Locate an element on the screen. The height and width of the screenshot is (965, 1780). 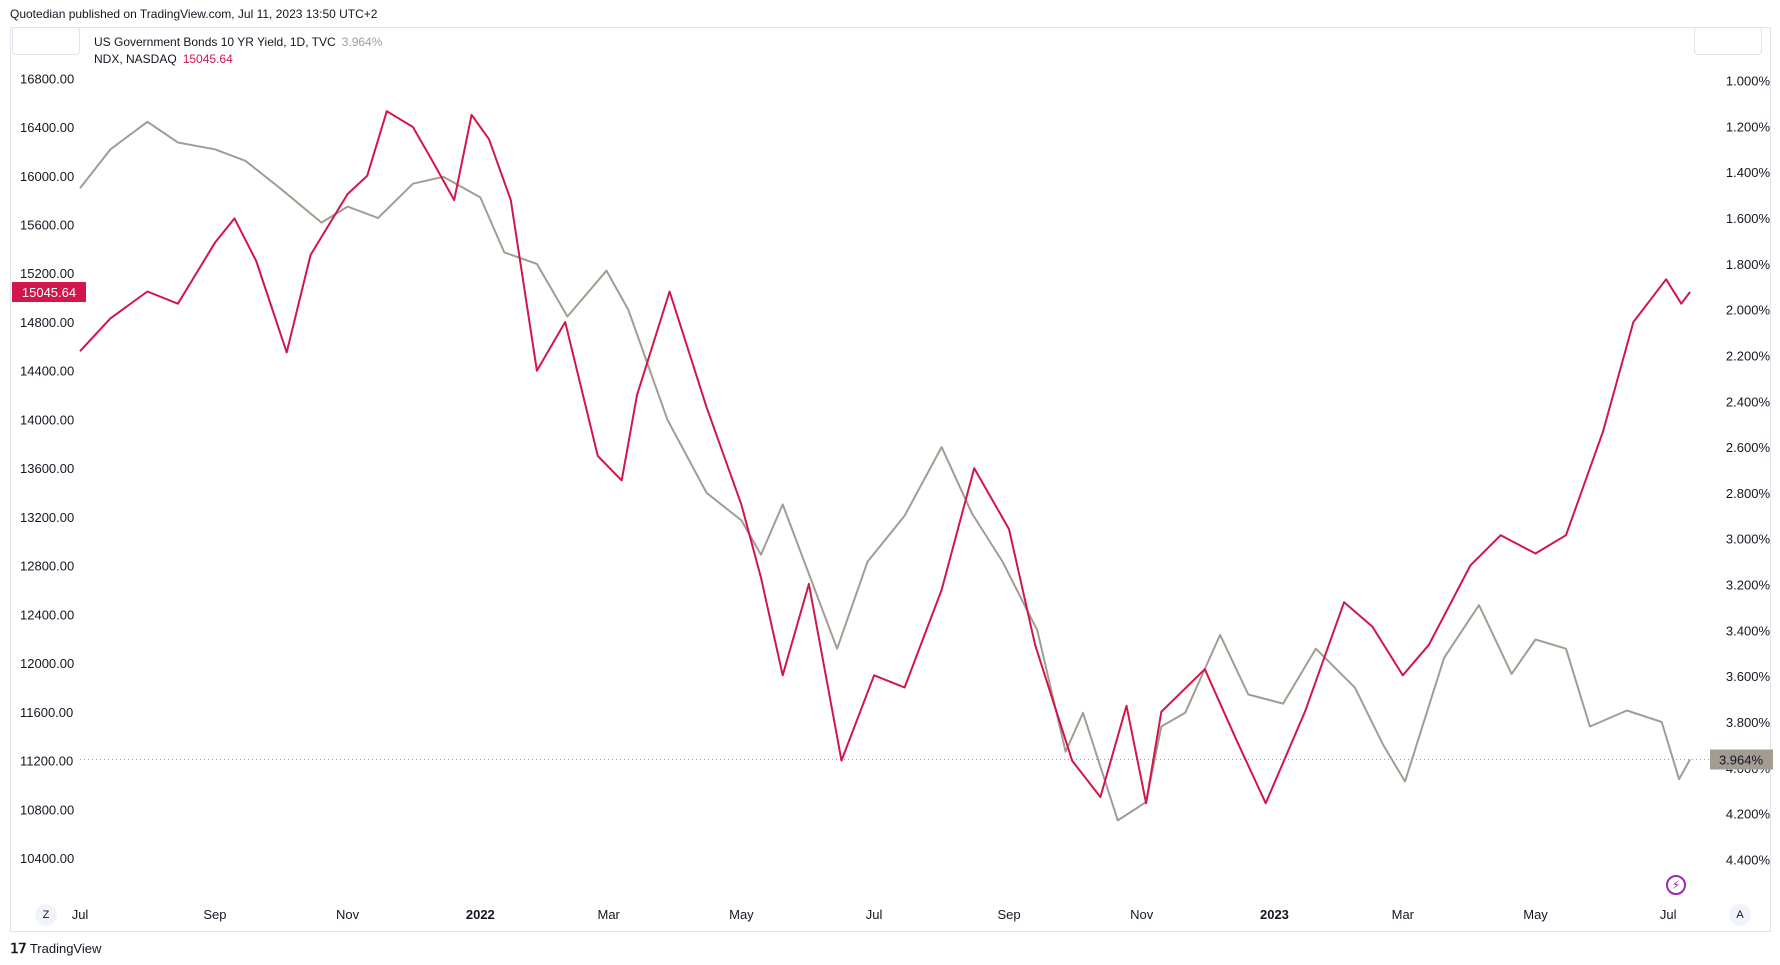
y-left-tick-label: 10400.00 is located at coordinates (47, 858).